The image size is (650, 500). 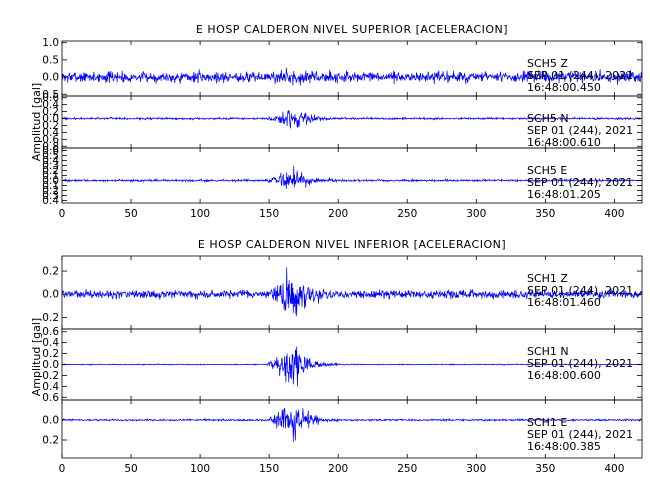 I want to click on channel-annotation: SCH5 Z, so click(x=547, y=63).